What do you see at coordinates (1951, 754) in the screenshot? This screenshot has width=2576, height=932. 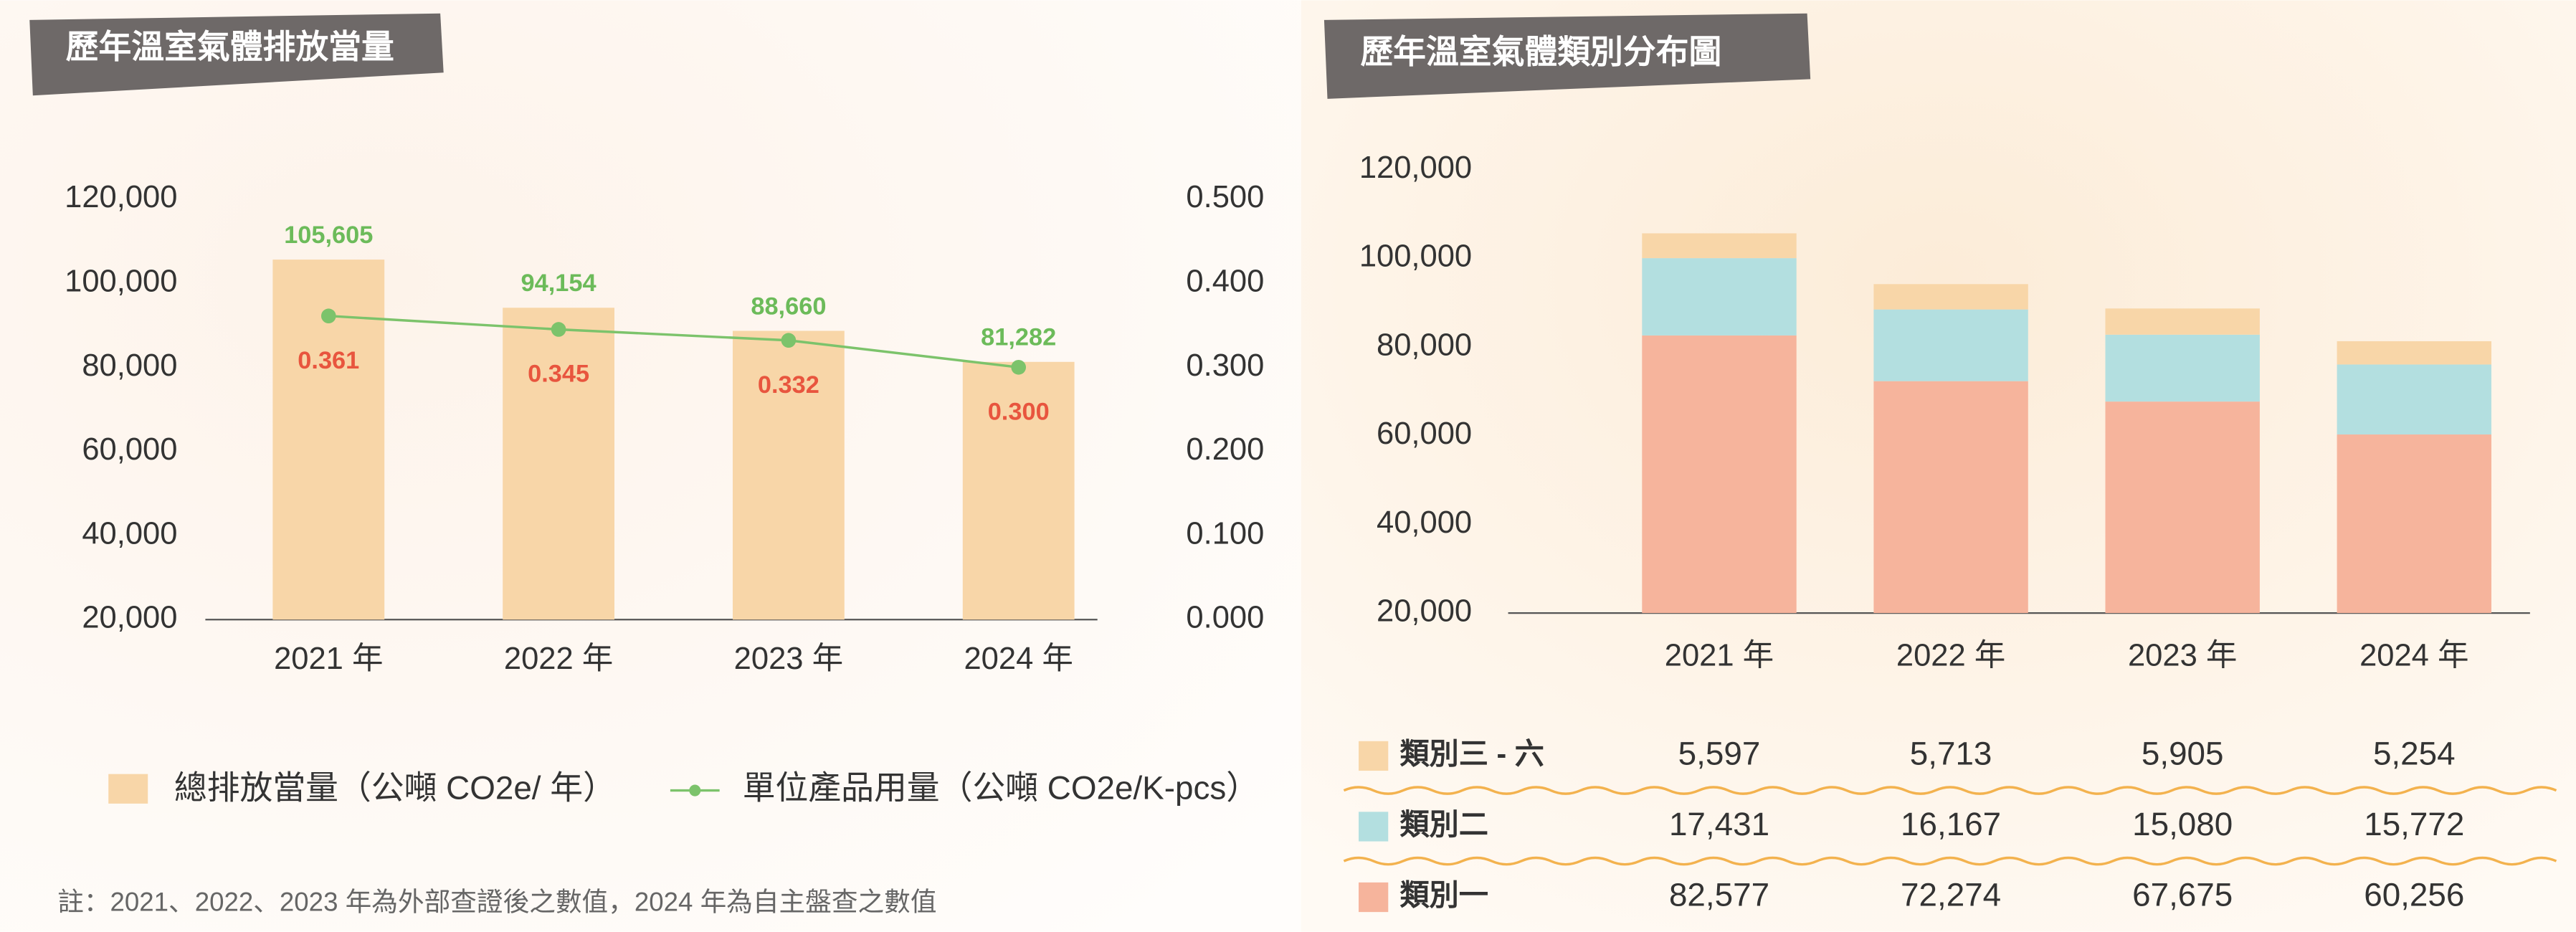 I see `table-value: 5,713` at bounding box center [1951, 754].